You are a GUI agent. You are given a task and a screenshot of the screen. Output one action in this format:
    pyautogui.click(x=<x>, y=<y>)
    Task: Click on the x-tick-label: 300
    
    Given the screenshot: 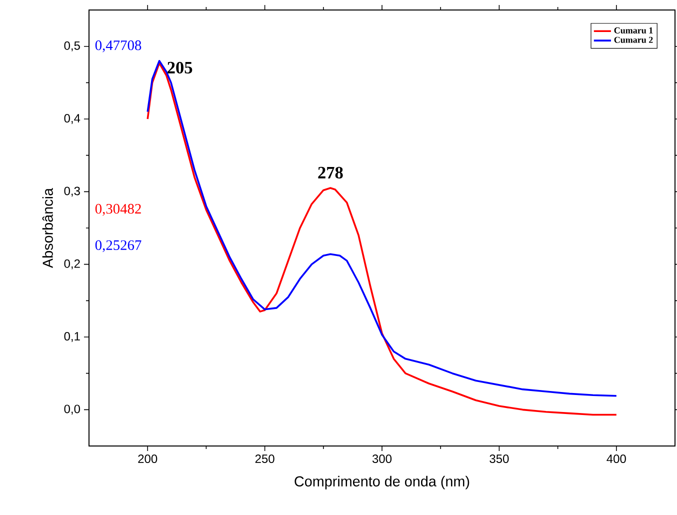 What is the action you would take?
    pyautogui.click(x=382, y=459)
    